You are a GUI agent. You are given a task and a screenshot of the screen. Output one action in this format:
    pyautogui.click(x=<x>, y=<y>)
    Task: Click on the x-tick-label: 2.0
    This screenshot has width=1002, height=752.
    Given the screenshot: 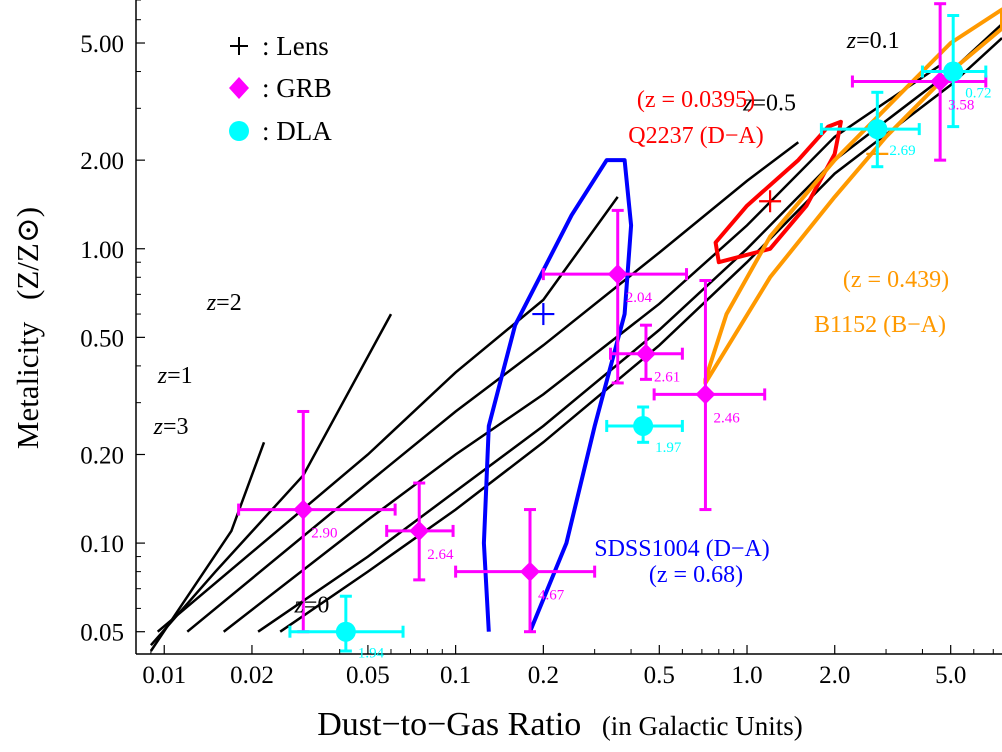 What is the action you would take?
    pyautogui.click(x=834, y=675)
    